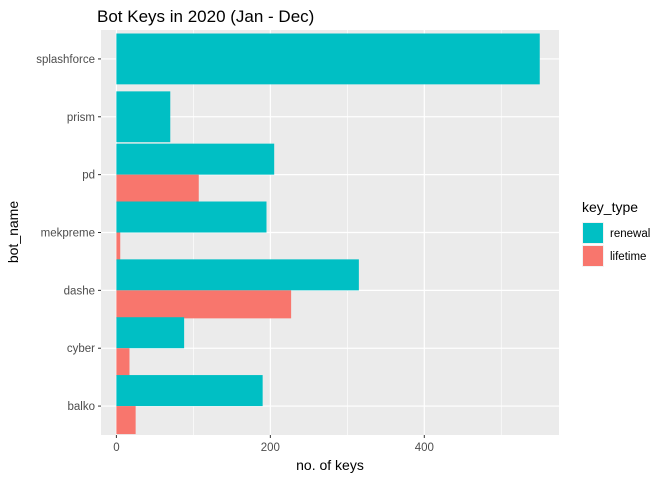 This screenshot has height=480, width=672. Describe the element at coordinates (630, 234) in the screenshot. I see `legend-label-renewal: renewal` at that location.